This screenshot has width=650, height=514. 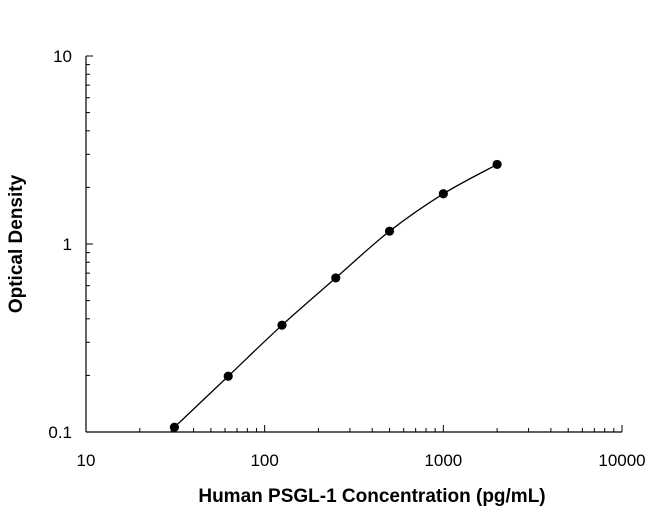 What do you see at coordinates (67, 244) in the screenshot?
I see `y-tick-label: 1` at bounding box center [67, 244].